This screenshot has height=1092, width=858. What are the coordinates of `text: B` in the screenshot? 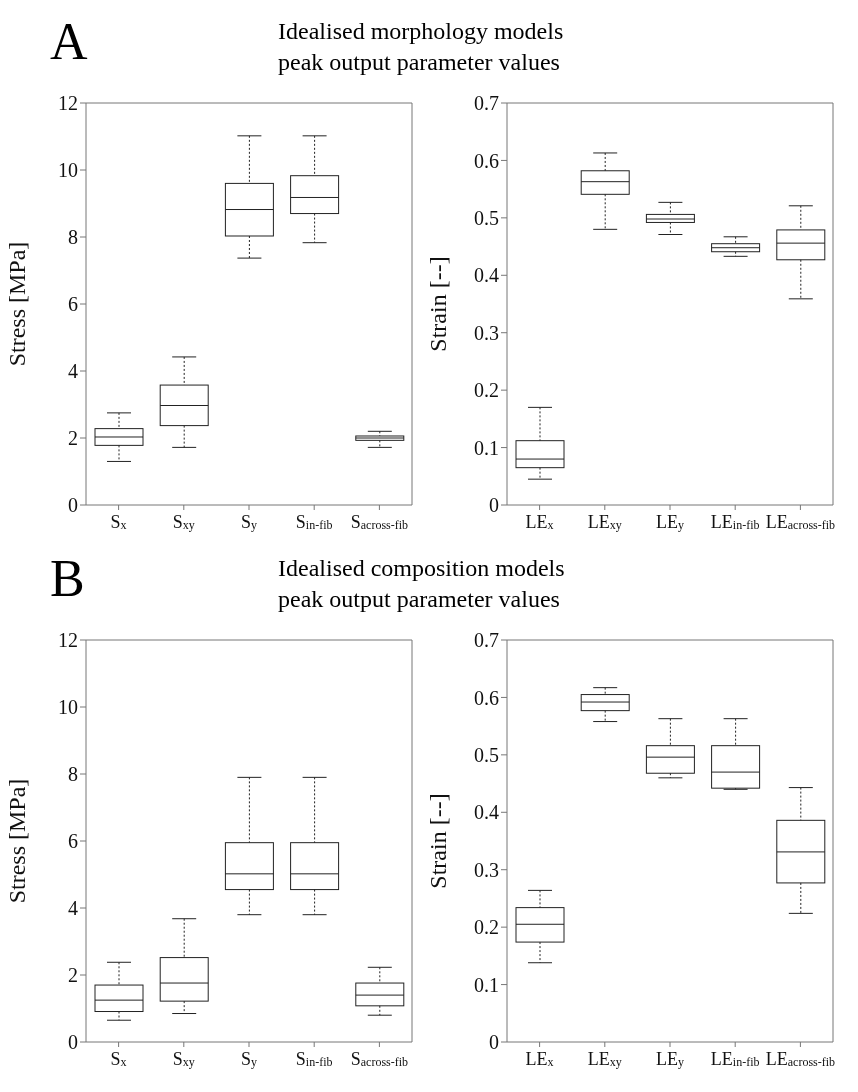 It's located at (67, 579).